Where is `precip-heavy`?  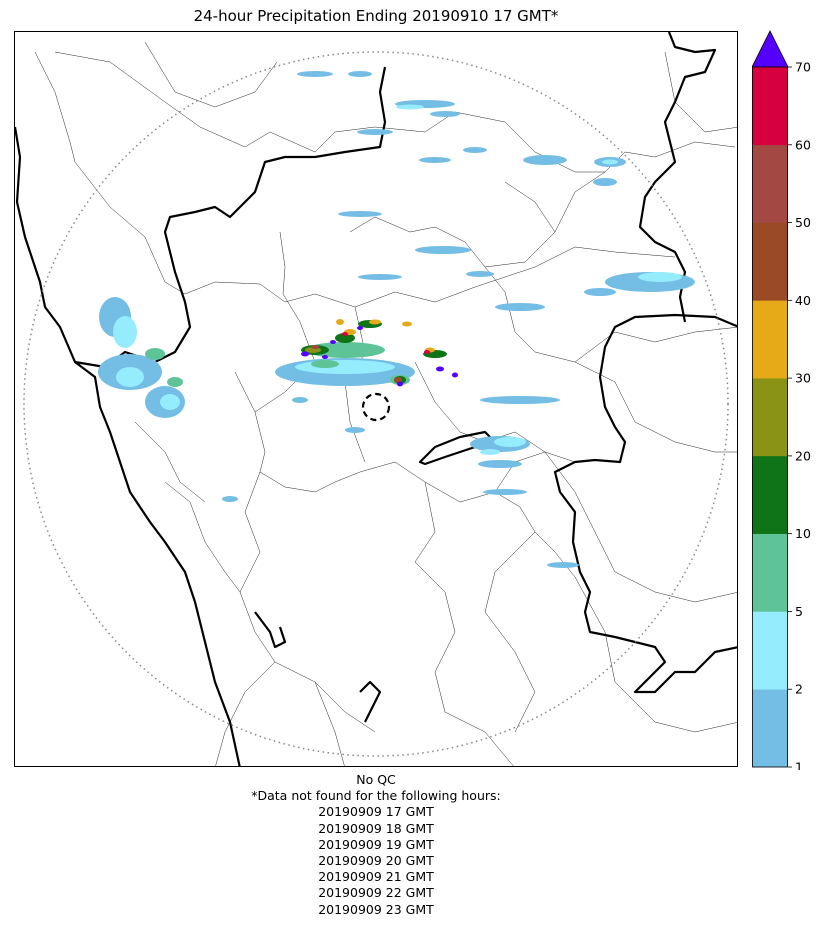 precip-heavy is located at coordinates (277, 364).